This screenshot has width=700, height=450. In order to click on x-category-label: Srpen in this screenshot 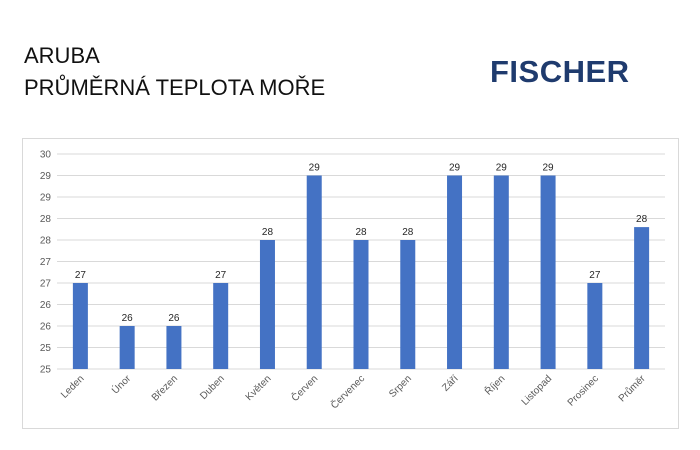, I will do `click(400, 386)`.